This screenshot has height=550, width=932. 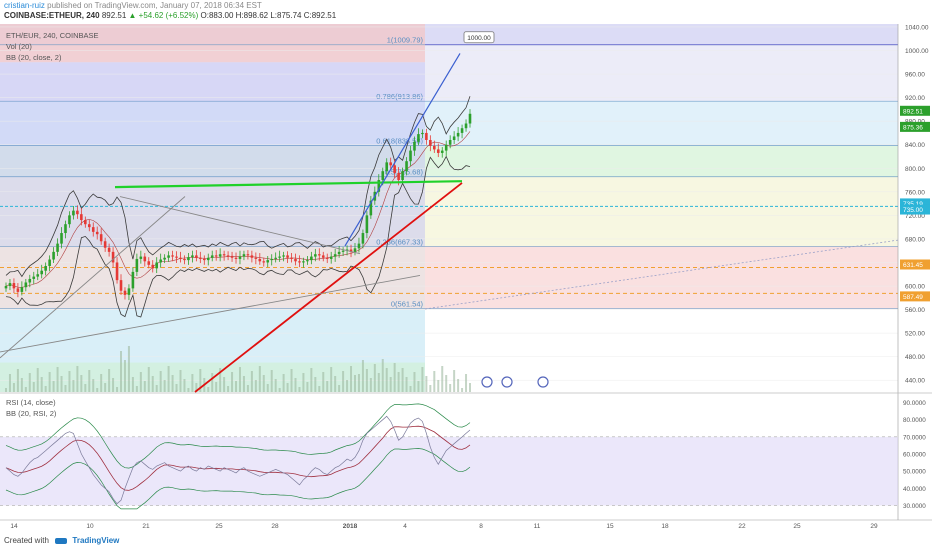 I want to click on indicator-title: ETH/EUR, 240, COINBASE, so click(x=52, y=35).